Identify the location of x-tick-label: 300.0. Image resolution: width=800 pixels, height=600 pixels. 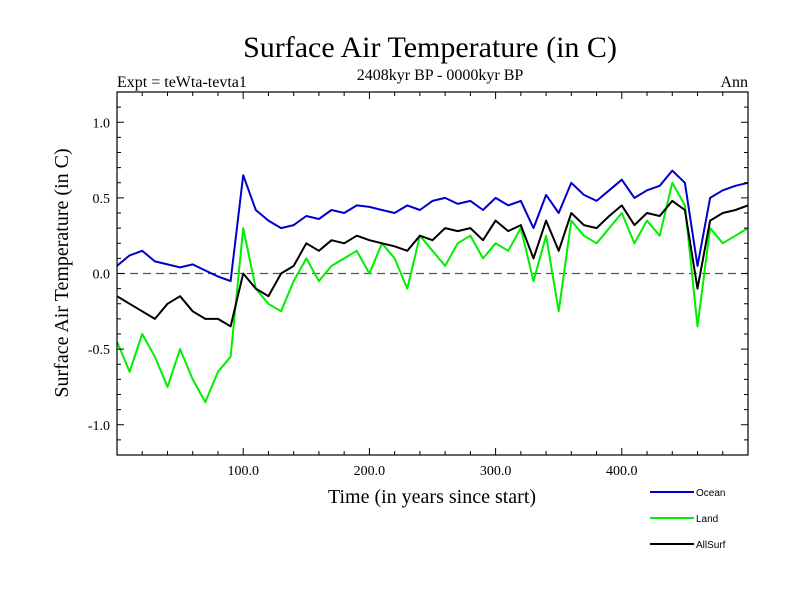
(496, 471).